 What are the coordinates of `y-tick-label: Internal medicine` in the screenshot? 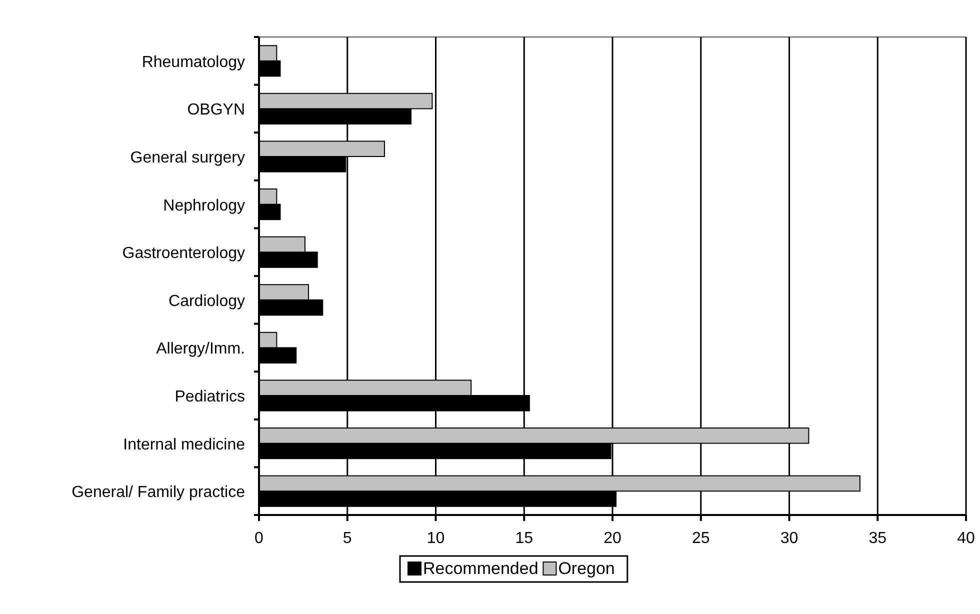 It's located at (184, 445).